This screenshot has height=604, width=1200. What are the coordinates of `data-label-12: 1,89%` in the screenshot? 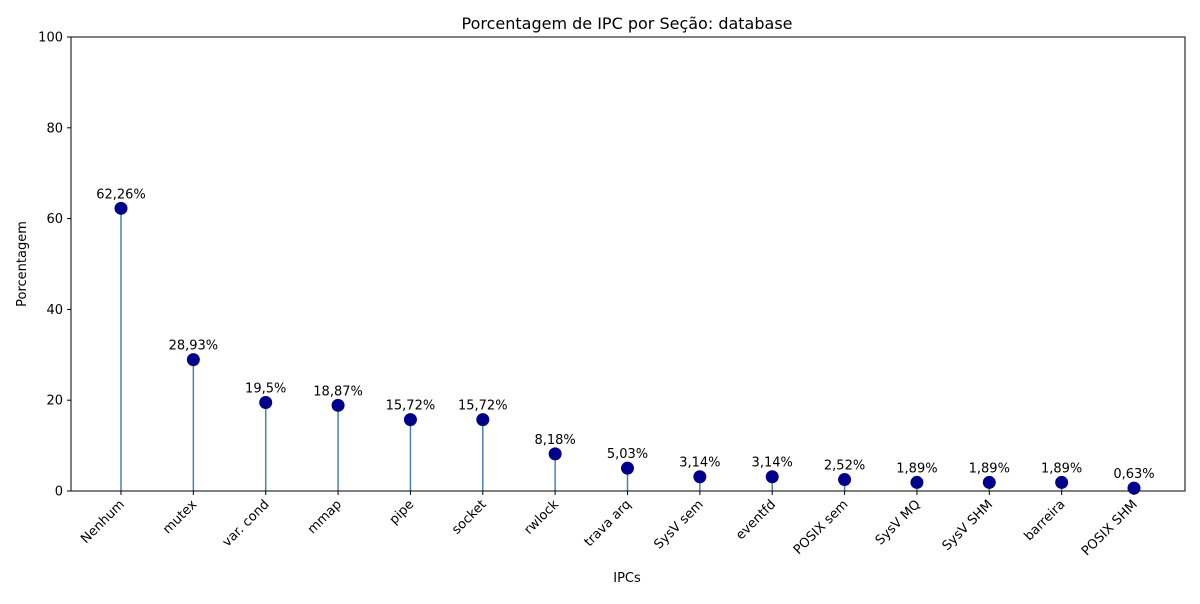 It's located at (989, 468).